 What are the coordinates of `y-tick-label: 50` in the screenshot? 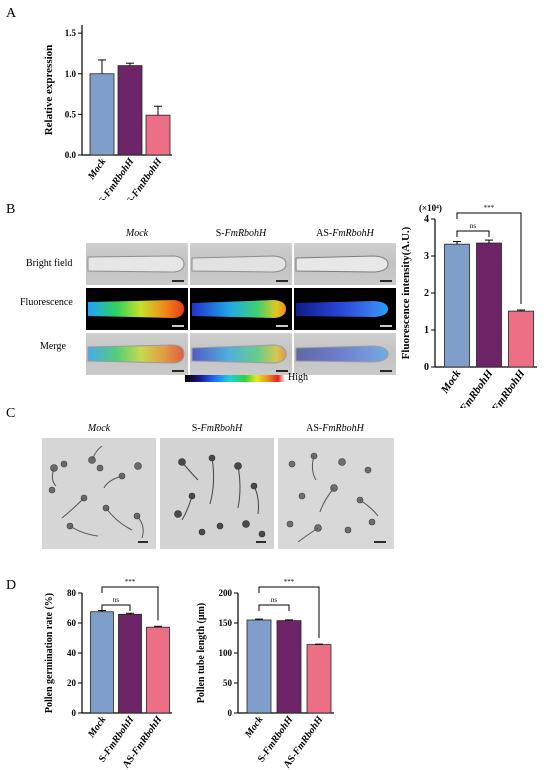 It's located at (228, 683).